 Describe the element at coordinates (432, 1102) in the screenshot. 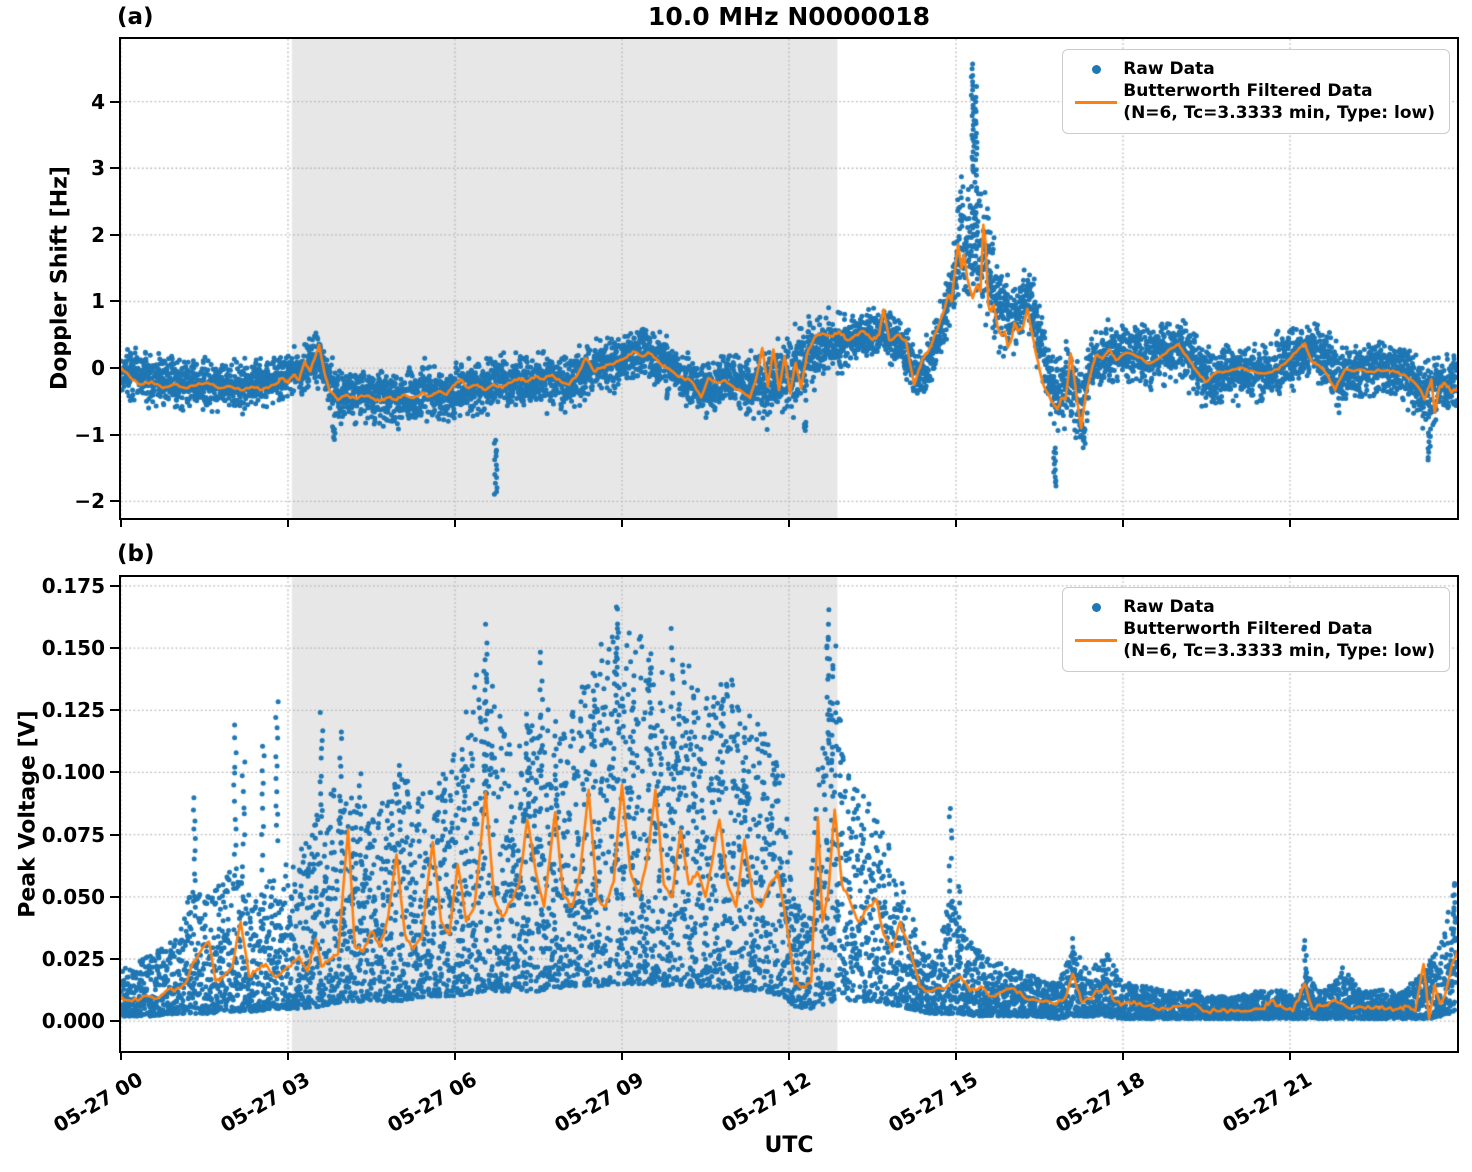

I see `x-tick-label: 05-27 06` at that location.